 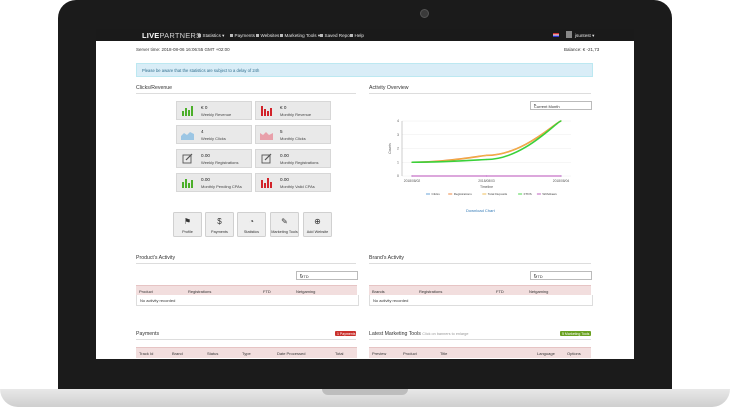 What do you see at coordinates (214, 182) in the screenshot?
I see `tile-monthly-pending-cpas: 0.00 Monthly Pending CPAs` at bounding box center [214, 182].